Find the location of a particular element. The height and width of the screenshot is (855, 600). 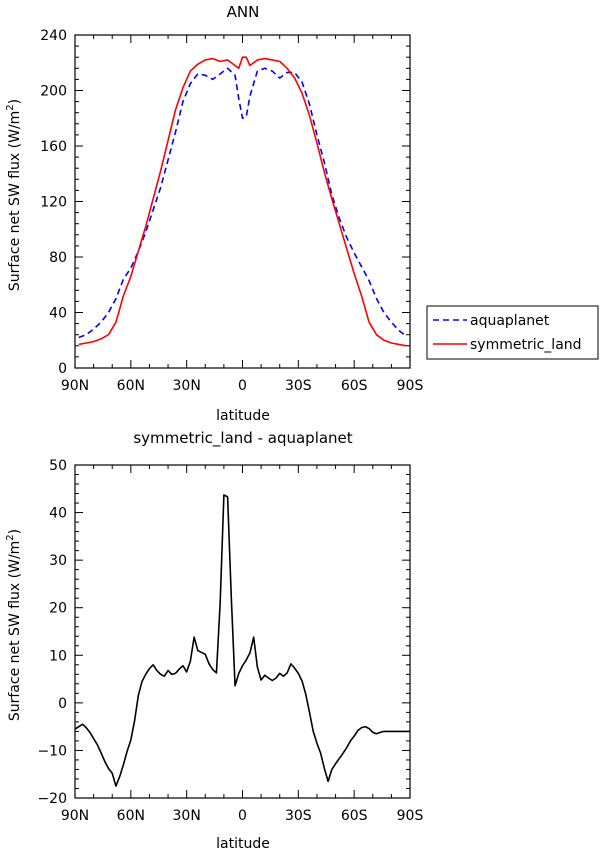

bottom-y-axis-title-sup: 2 is located at coordinates (10, 537).